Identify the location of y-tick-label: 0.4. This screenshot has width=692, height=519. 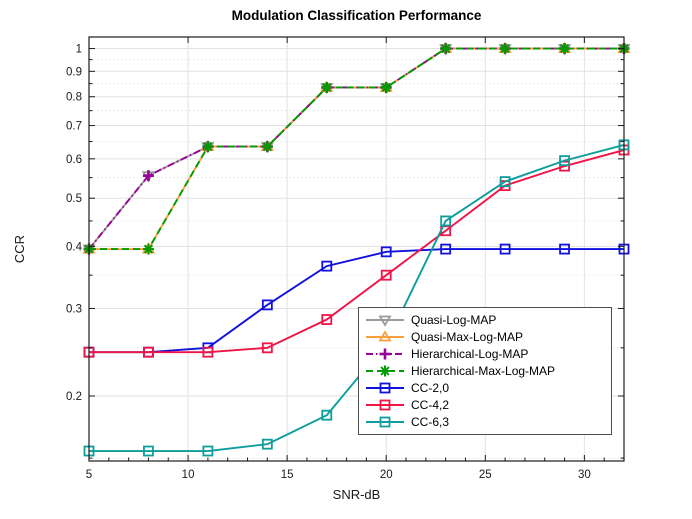
(74, 247).